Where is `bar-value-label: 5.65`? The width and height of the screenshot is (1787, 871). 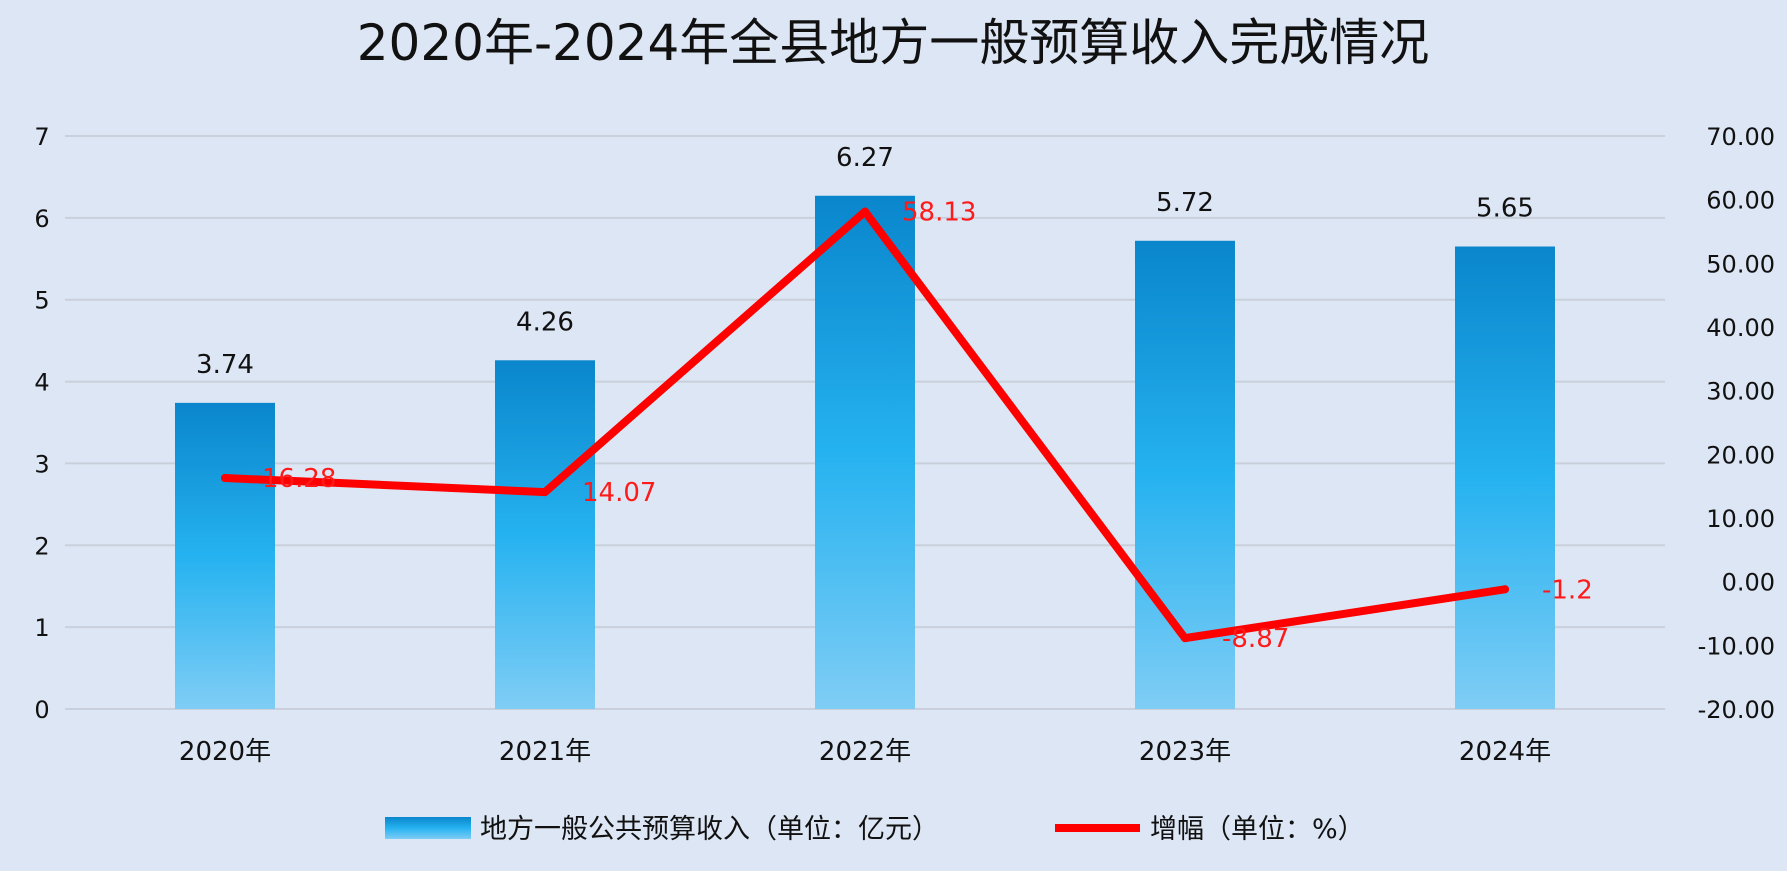 bar-value-label: 5.65 is located at coordinates (1505, 209).